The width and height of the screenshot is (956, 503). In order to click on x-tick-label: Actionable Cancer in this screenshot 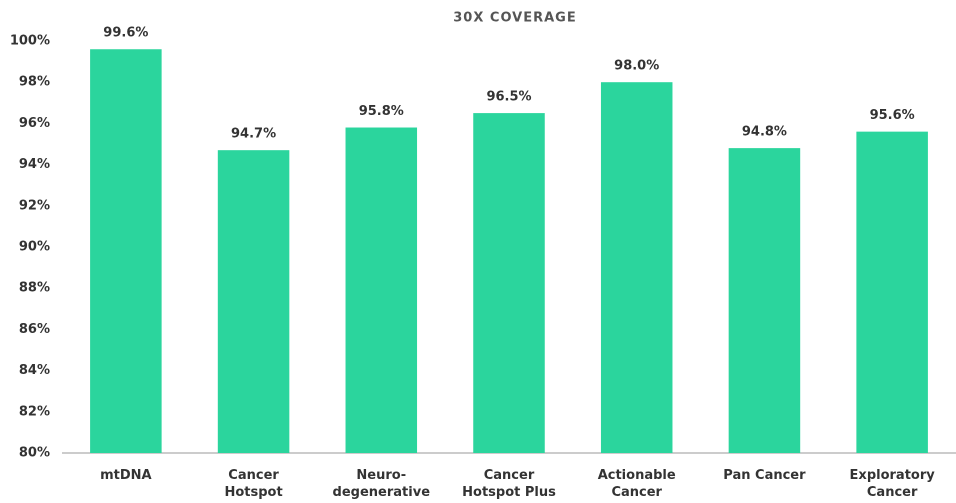, I will do `click(636, 484)`.